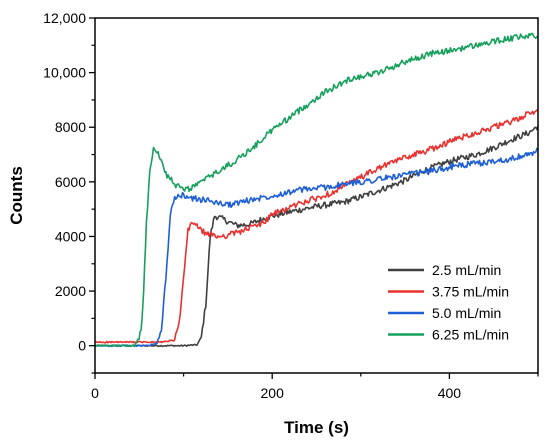 Image resolution: width=550 pixels, height=446 pixels. What do you see at coordinates (450, 393) in the screenshot?
I see `x-tick-label: 400` at bounding box center [450, 393].